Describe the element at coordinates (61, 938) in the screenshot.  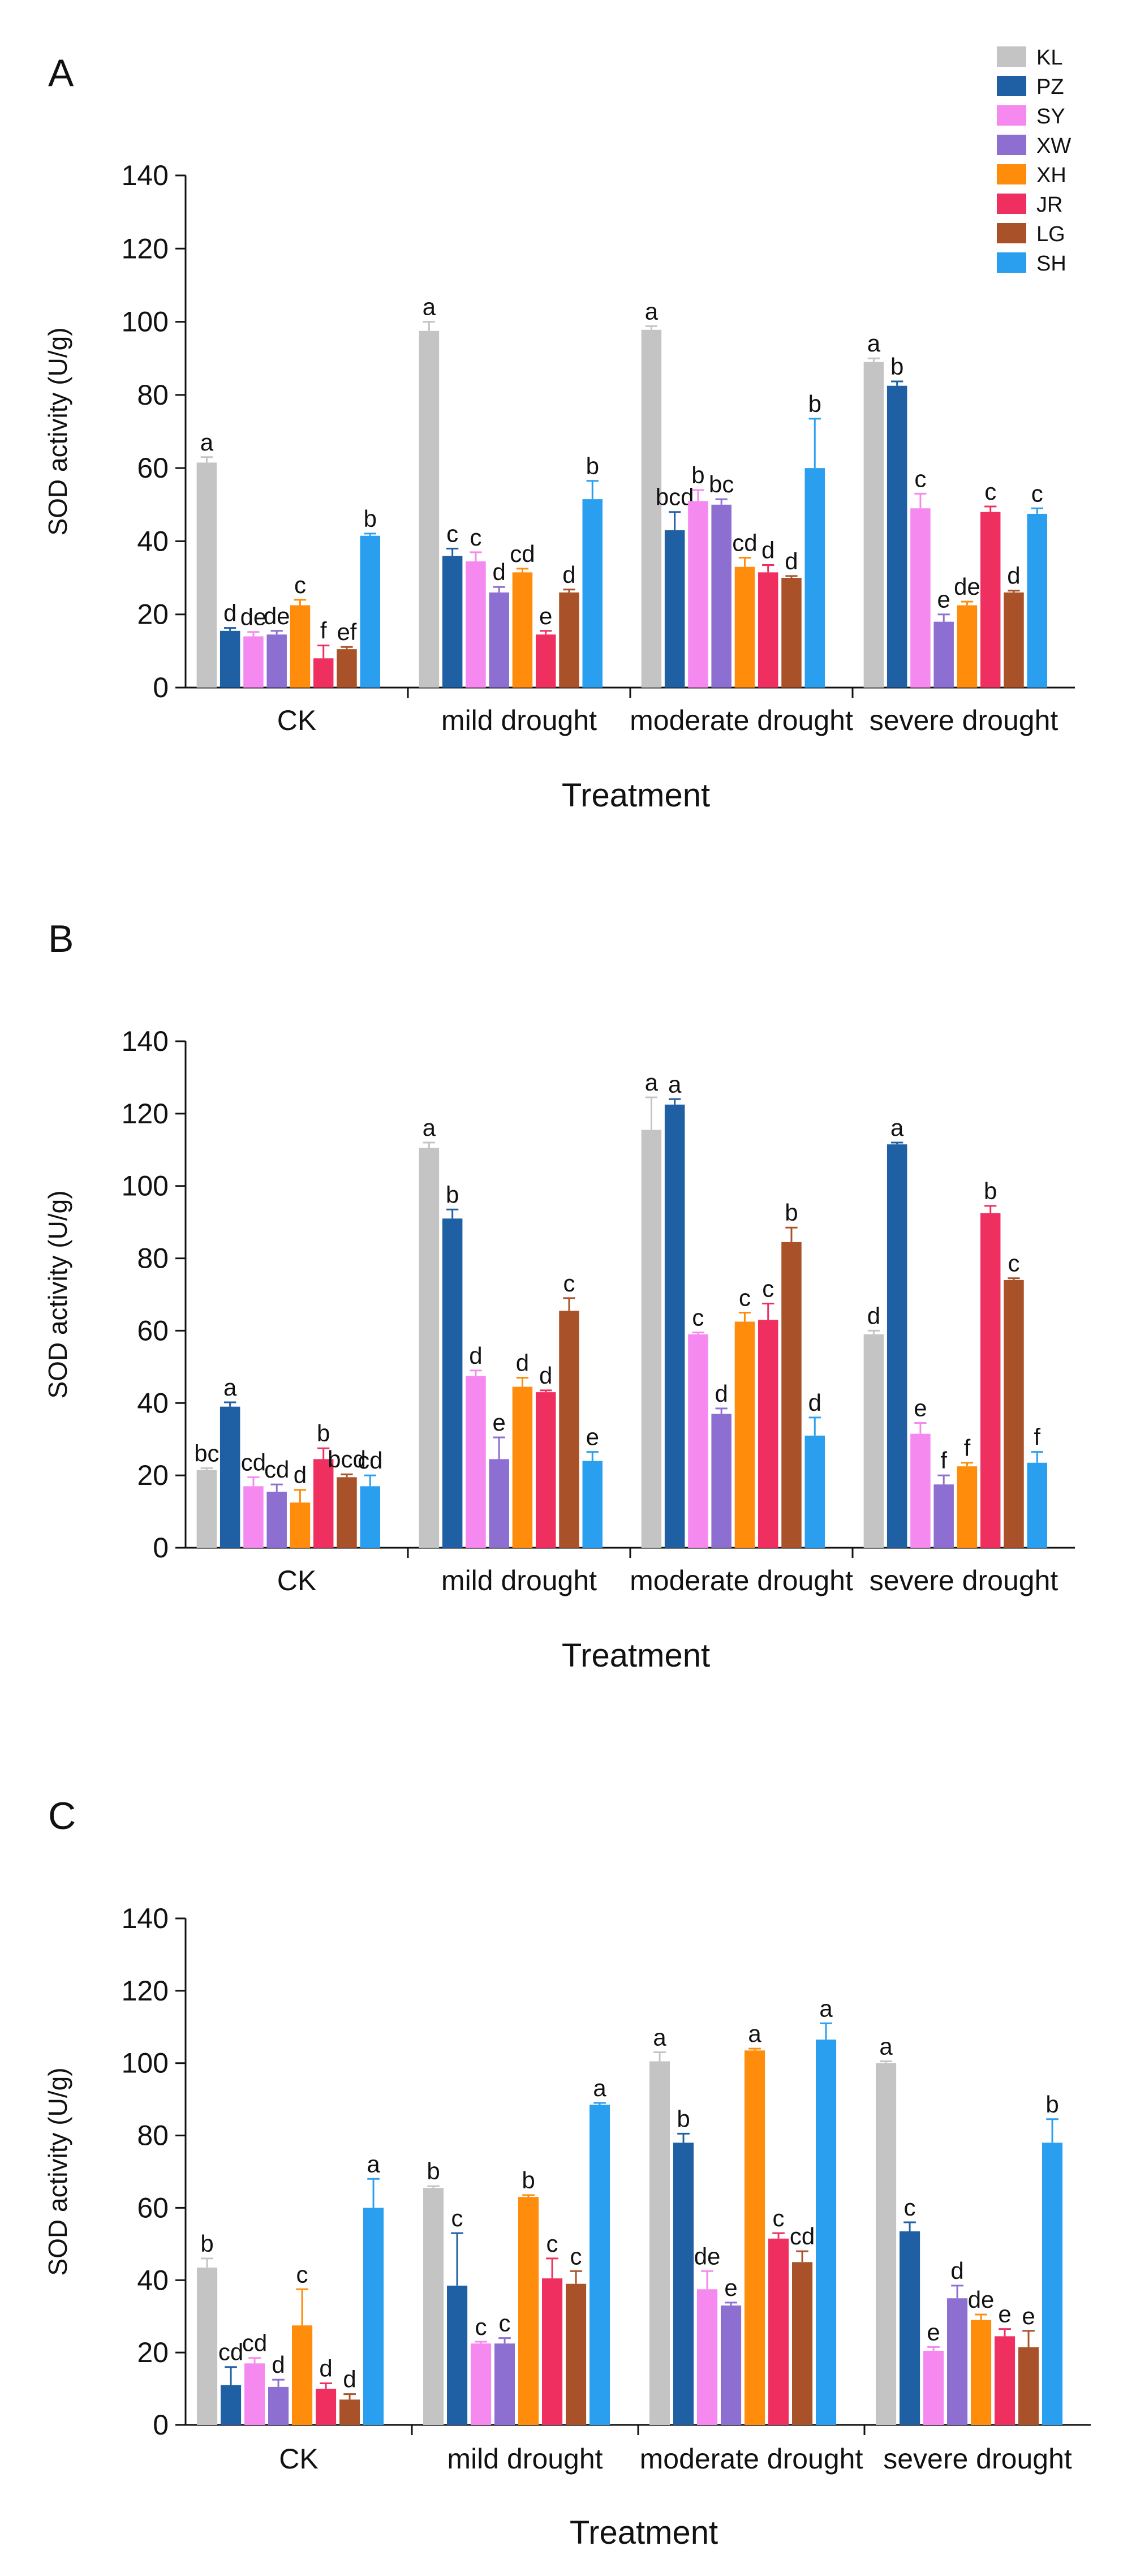
I see `panel-label: B` at that location.